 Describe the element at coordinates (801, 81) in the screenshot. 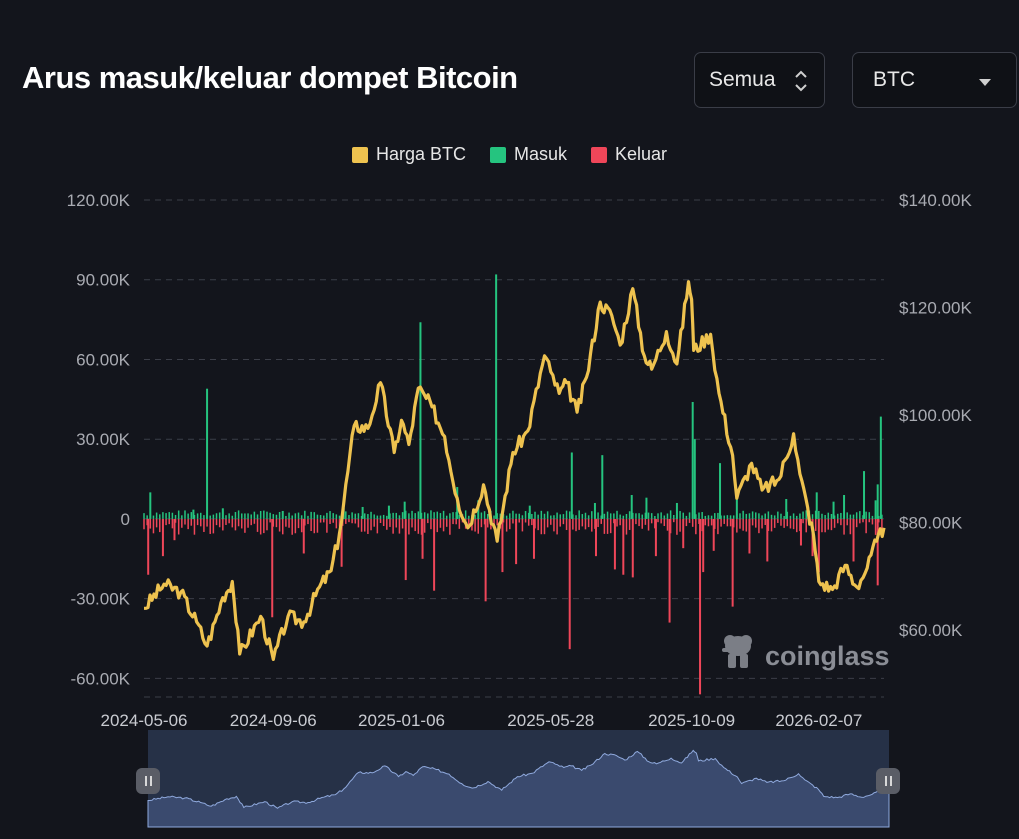

I see `sort-arrows-icon` at that location.